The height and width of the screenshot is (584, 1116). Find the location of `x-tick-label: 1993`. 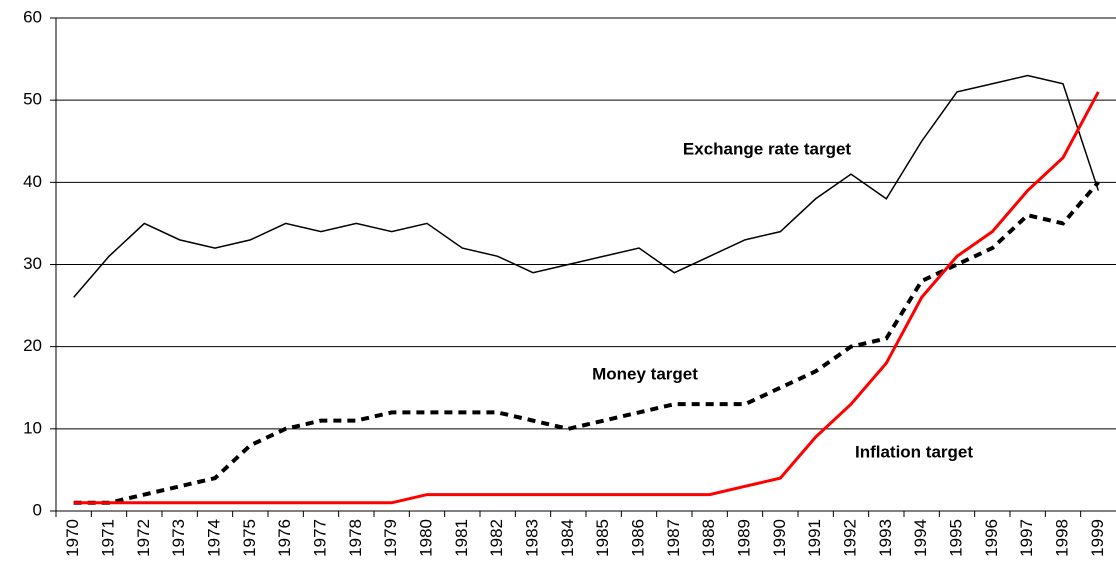

x-tick-label: 1993 is located at coordinates (885, 538).